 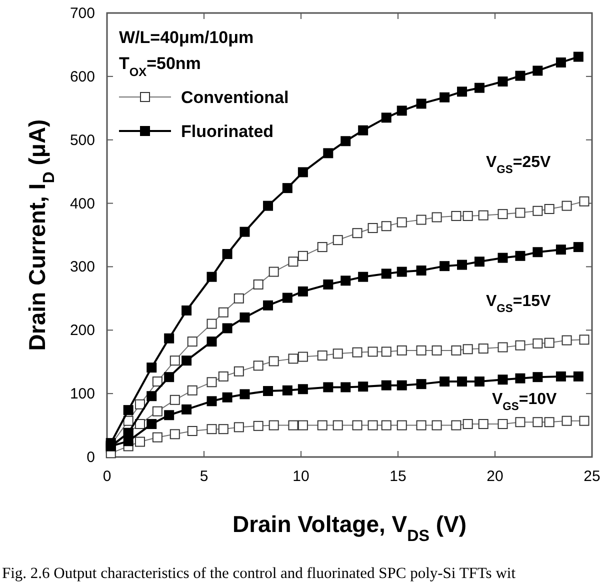 What do you see at coordinates (160, 66) in the screenshot?
I see `annotation: T$_{OX}$=50nm` at bounding box center [160, 66].